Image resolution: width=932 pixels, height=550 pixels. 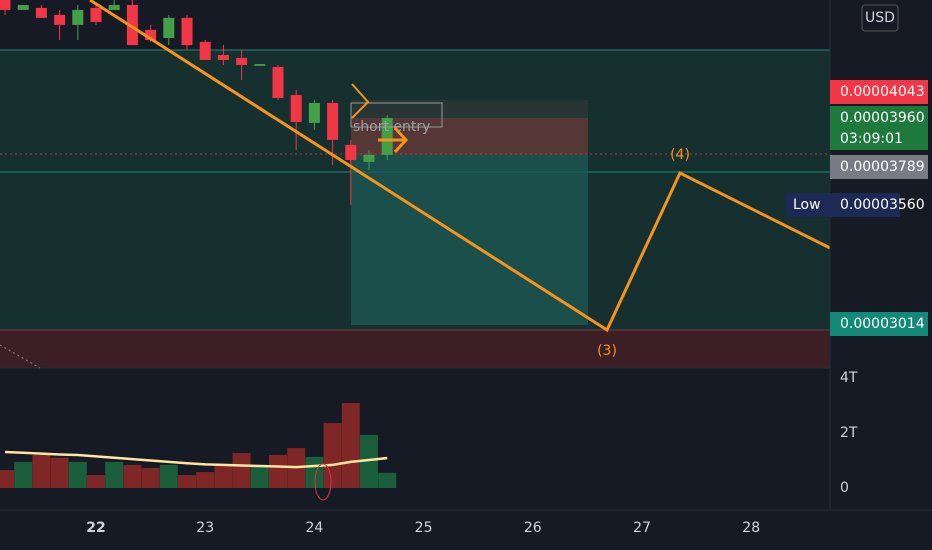 What do you see at coordinates (196, 459) in the screenshot?
I see `volume-ma` at bounding box center [196, 459].